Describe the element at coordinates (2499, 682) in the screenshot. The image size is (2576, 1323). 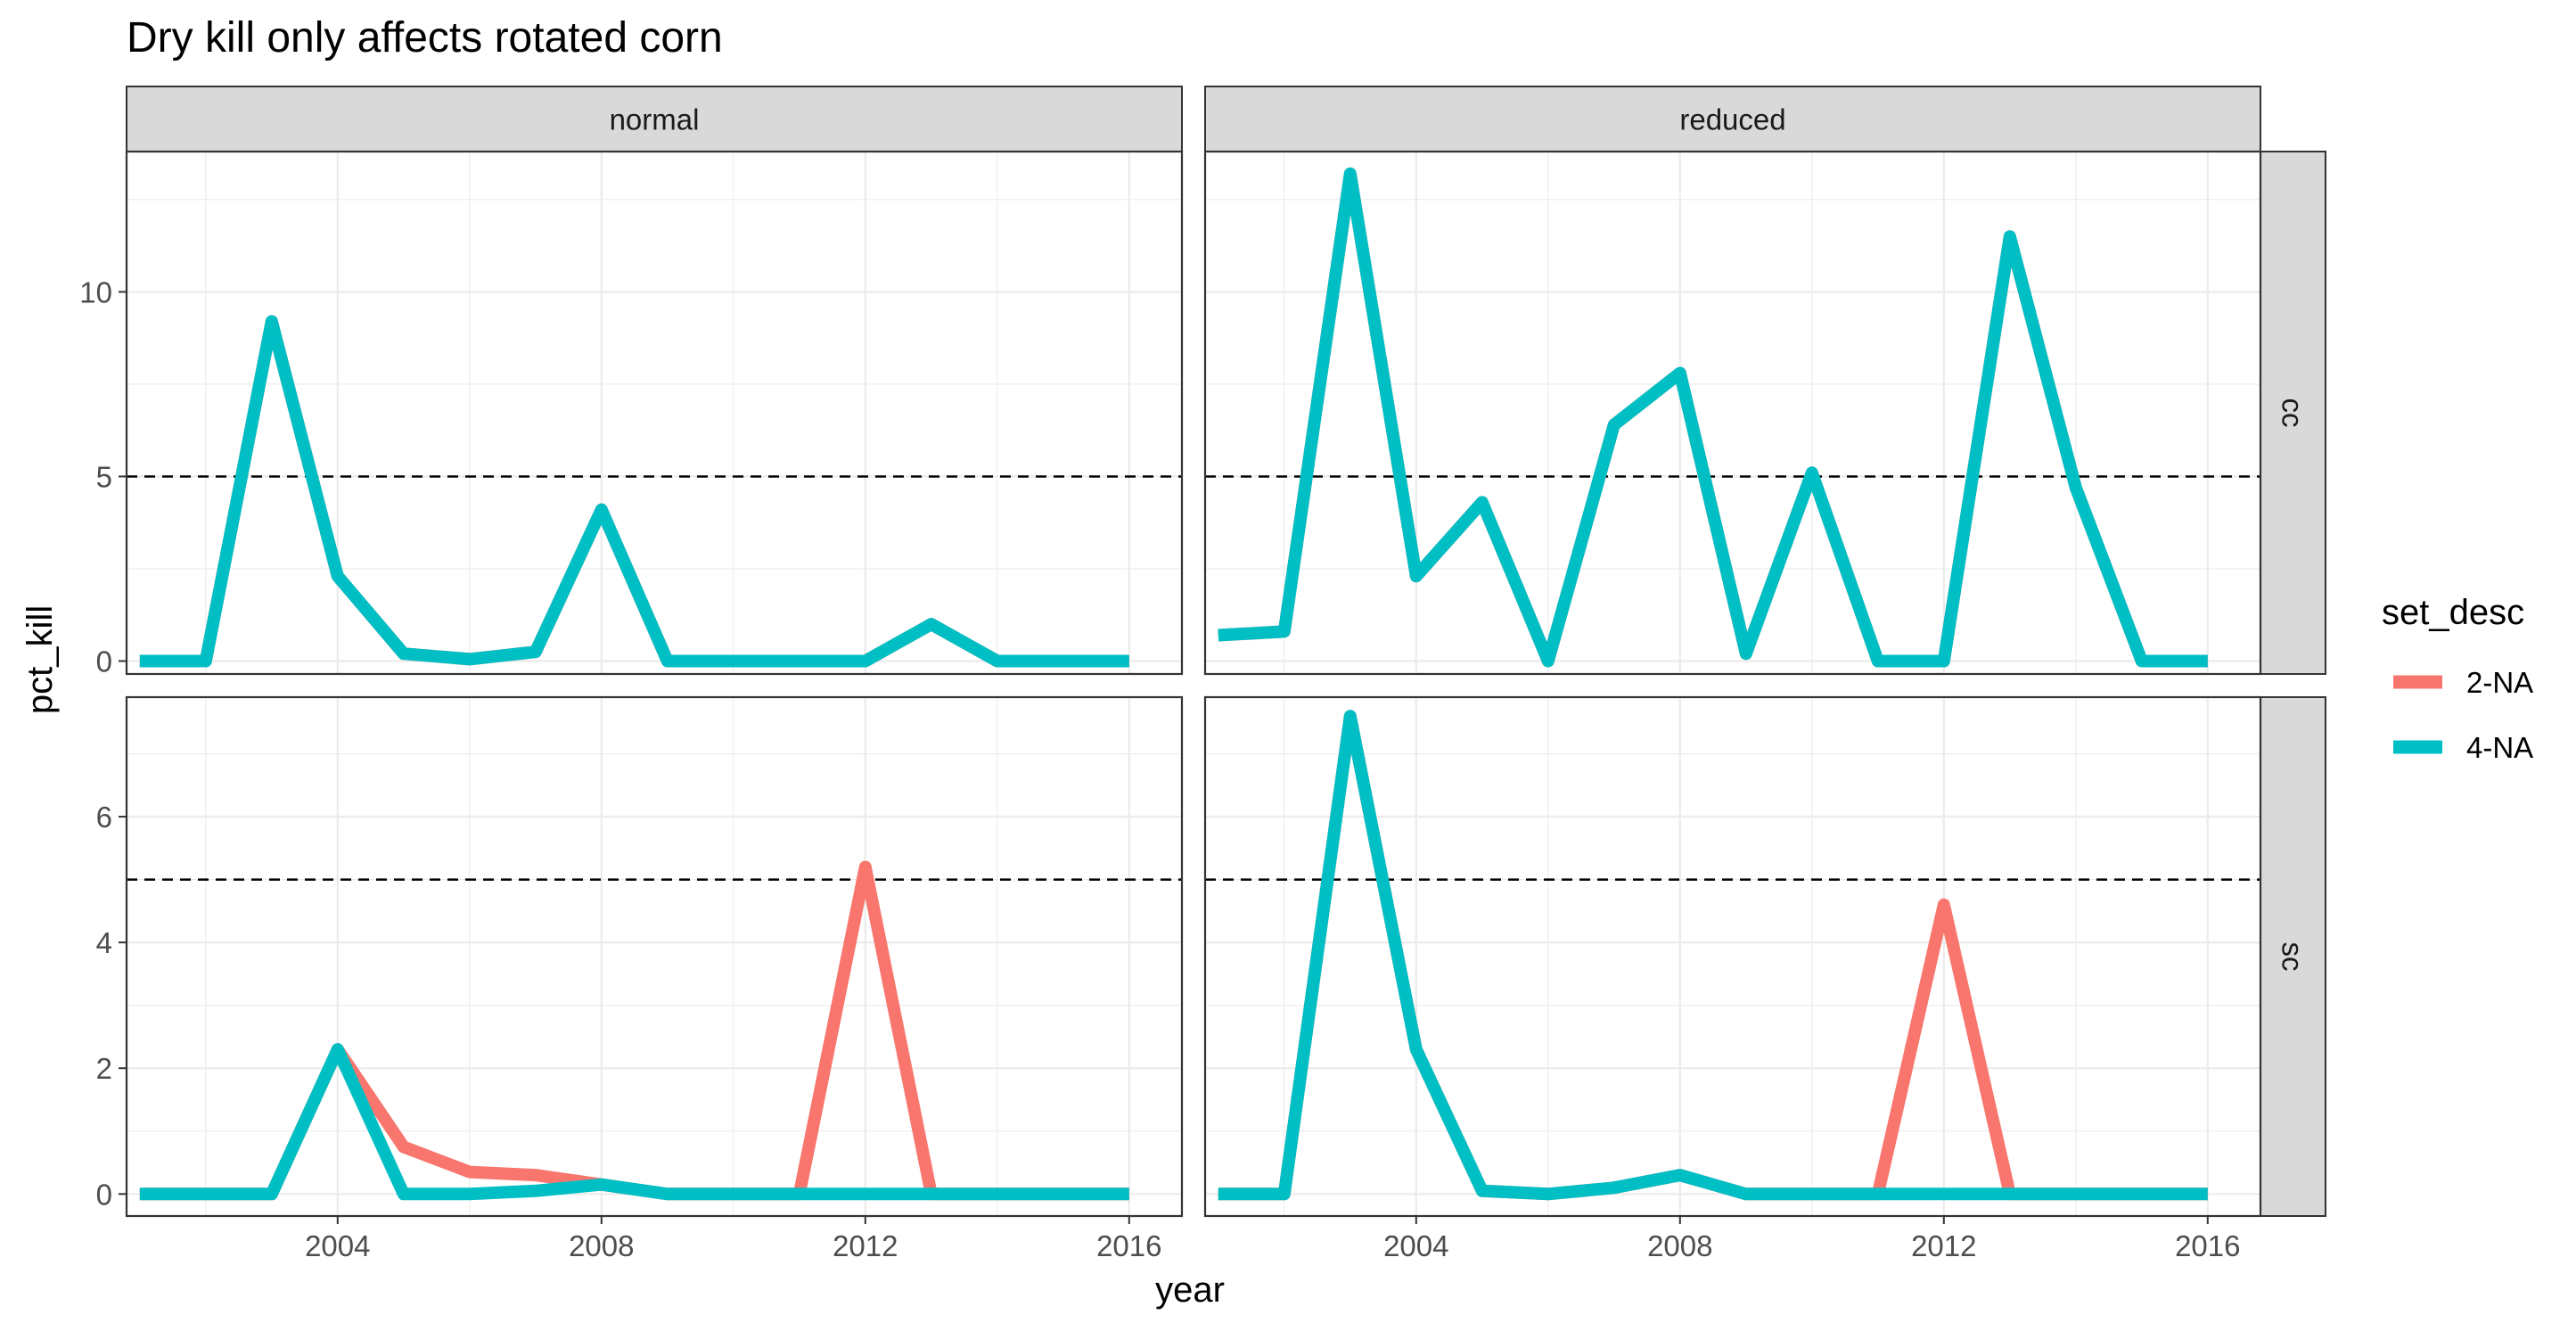
I see `legend-label-2-na: 2-NA` at that location.